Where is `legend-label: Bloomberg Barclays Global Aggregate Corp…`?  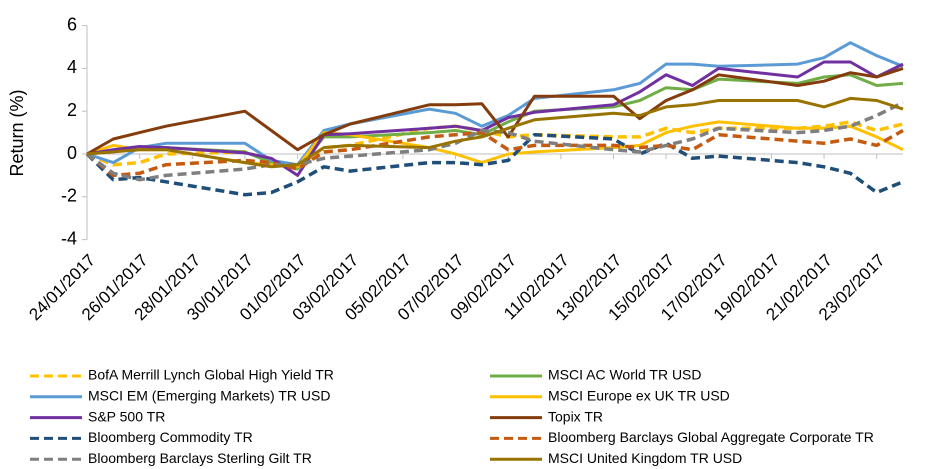
legend-label: Bloomberg Barclays Global Aggregate Corp… is located at coordinates (711, 437).